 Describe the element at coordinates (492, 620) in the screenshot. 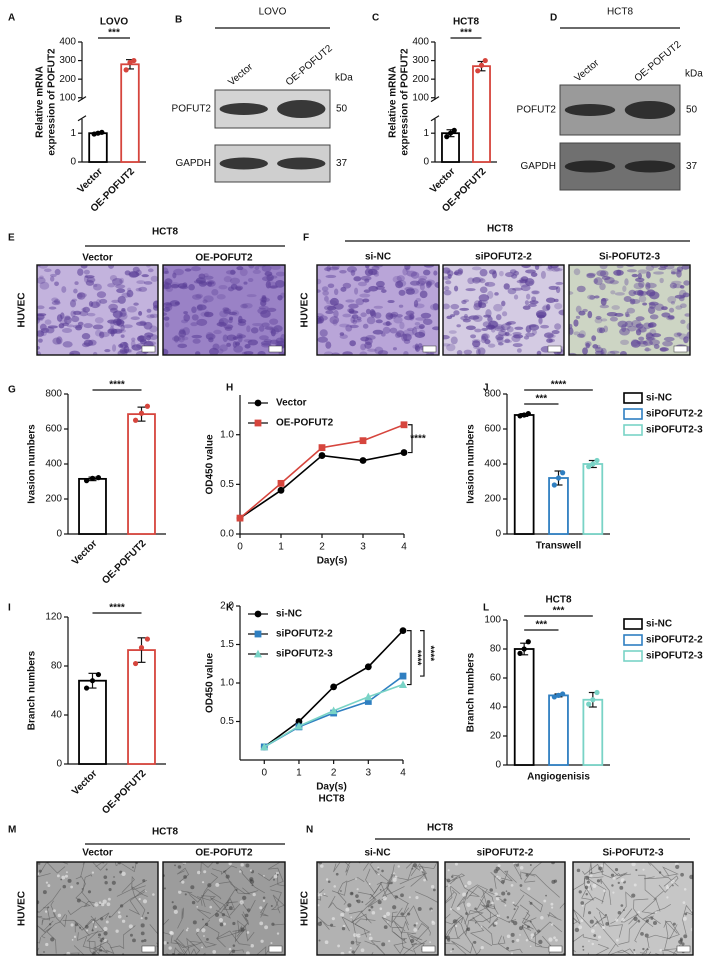

I see `y-tick-label: 100` at that location.